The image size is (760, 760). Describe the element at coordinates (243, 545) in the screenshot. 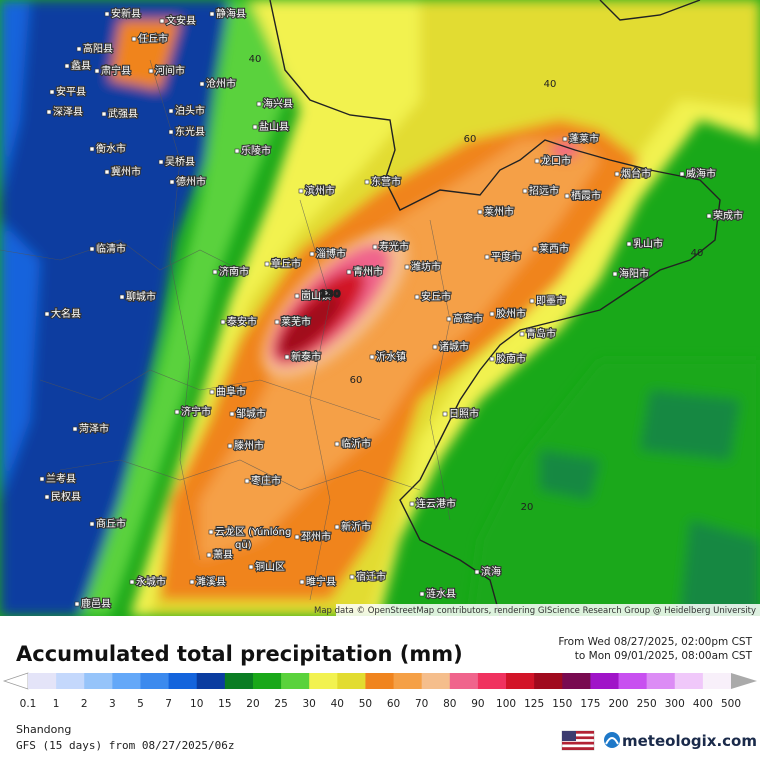

I see `city-label: qū)` at that location.